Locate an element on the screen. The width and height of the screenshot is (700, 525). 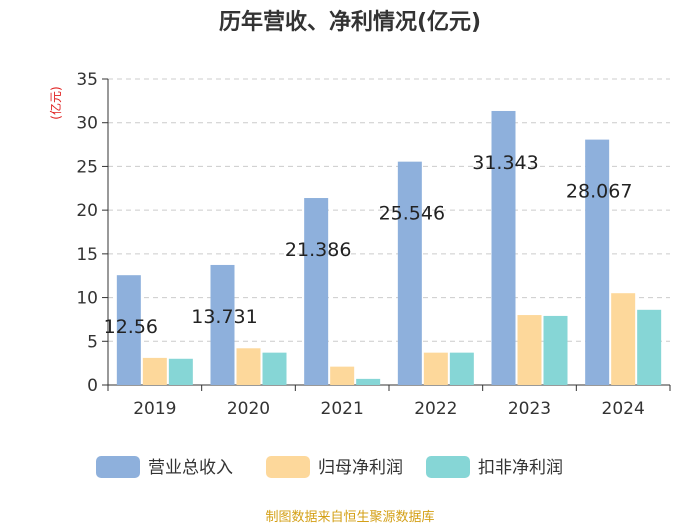
y-tick-label: 30 is located at coordinates (87, 124).